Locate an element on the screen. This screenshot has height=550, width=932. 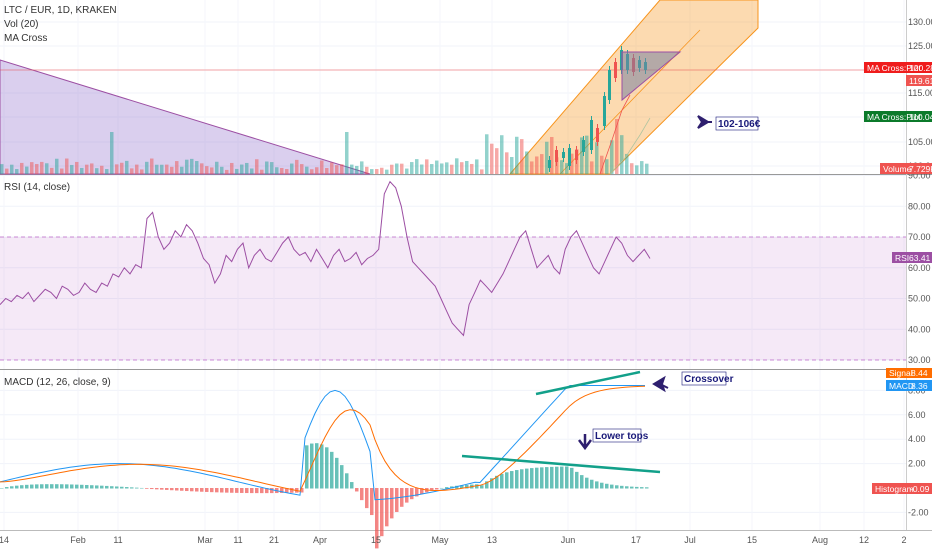
macd-tick-label: -2.00 is located at coordinates (918, 512).